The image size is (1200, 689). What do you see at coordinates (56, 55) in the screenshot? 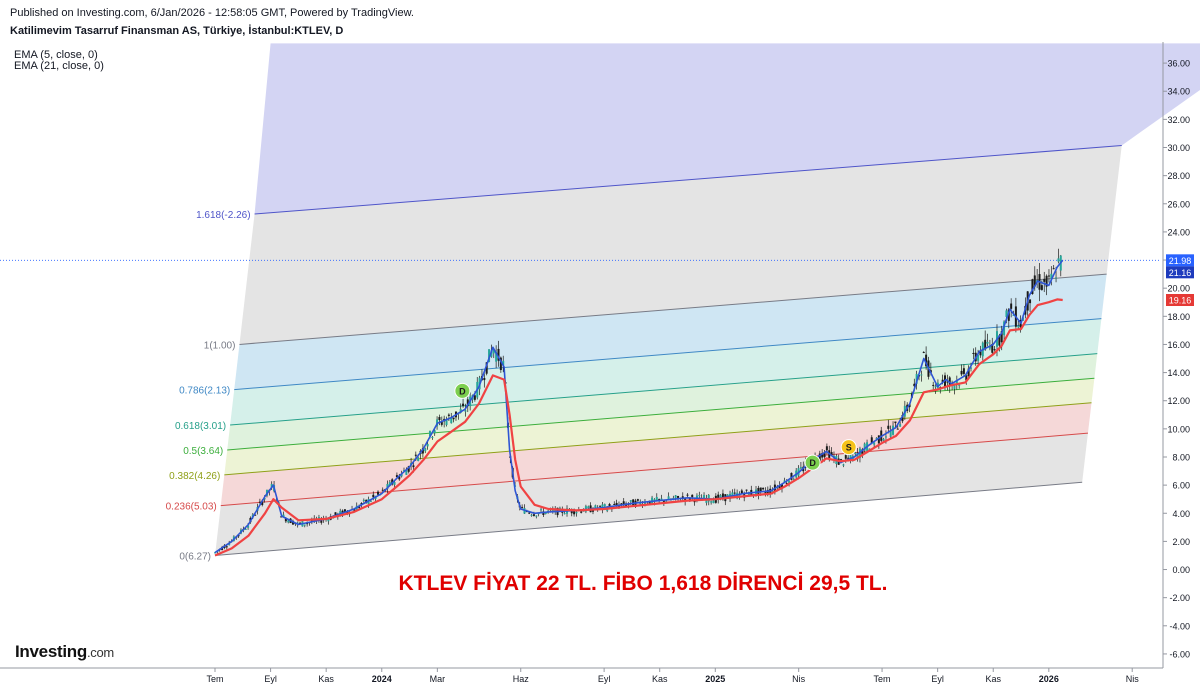
I see `indicator-ema5-legend: EMA (5, close, 0)` at bounding box center [56, 55].